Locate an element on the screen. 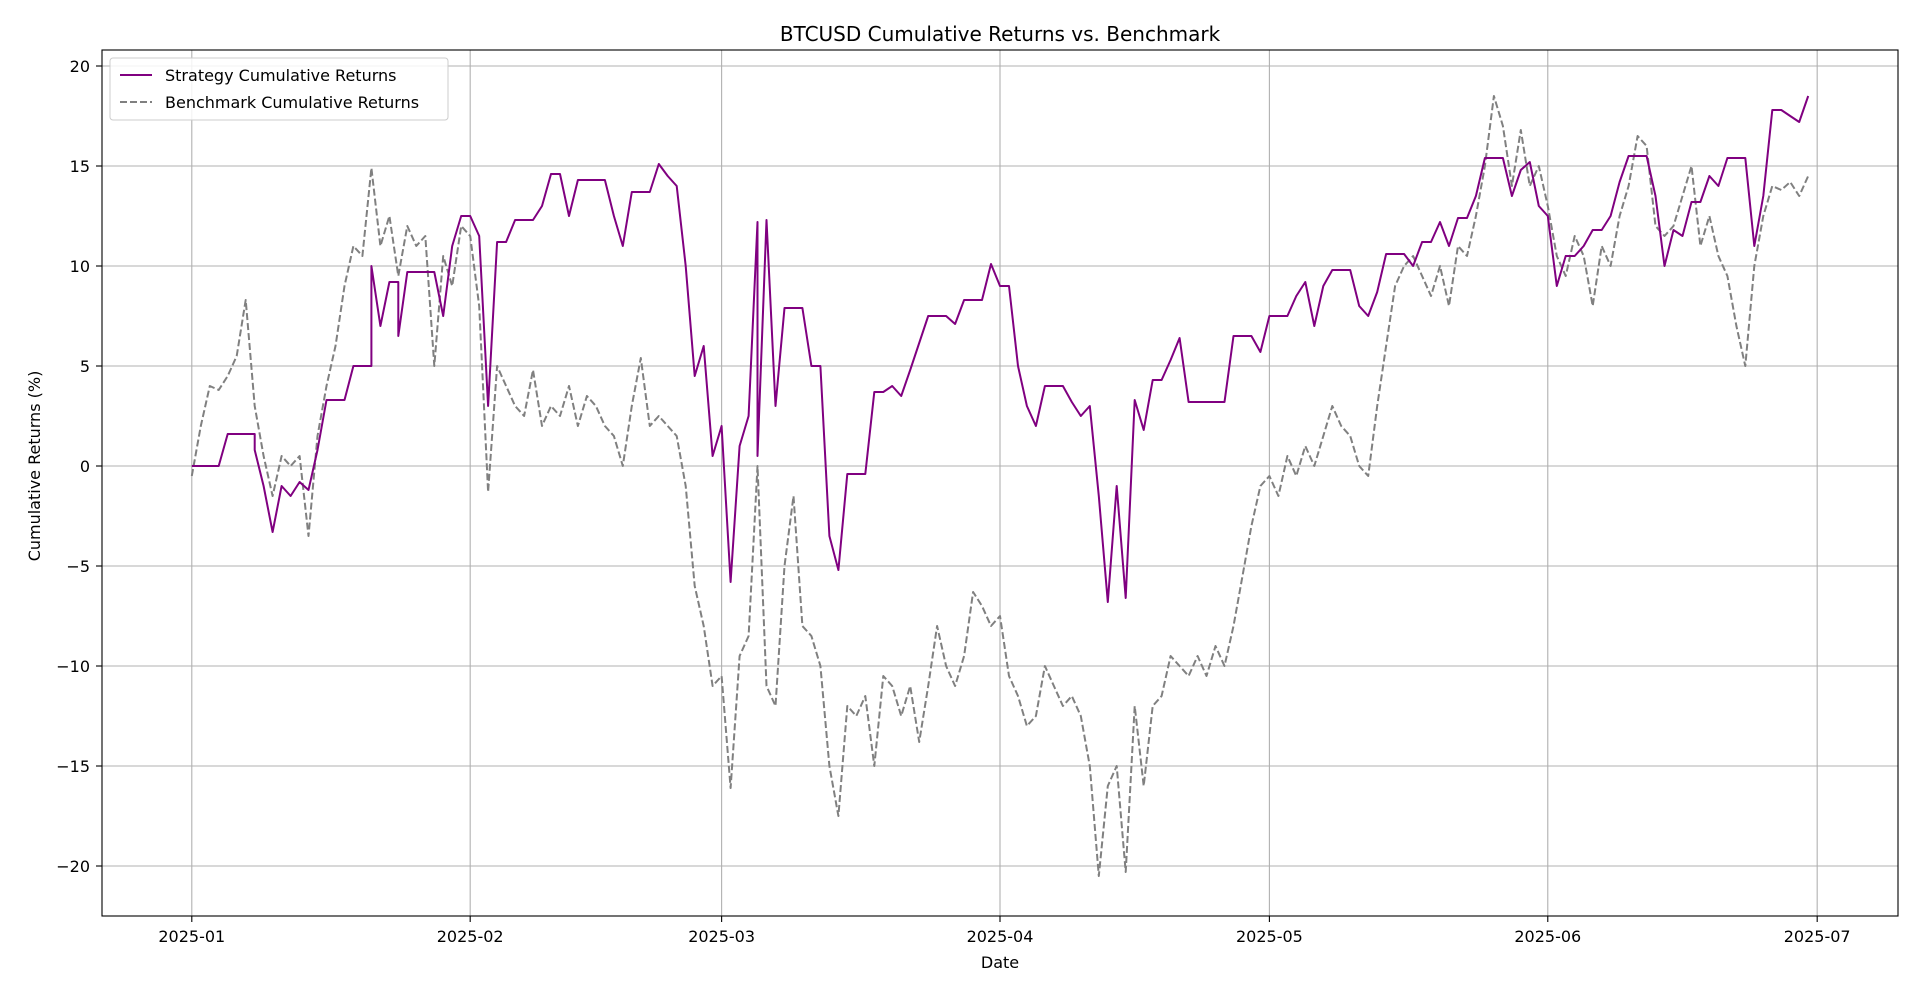 The width and height of the screenshot is (1920, 992). y-tick-label: −20 is located at coordinates (73, 866).